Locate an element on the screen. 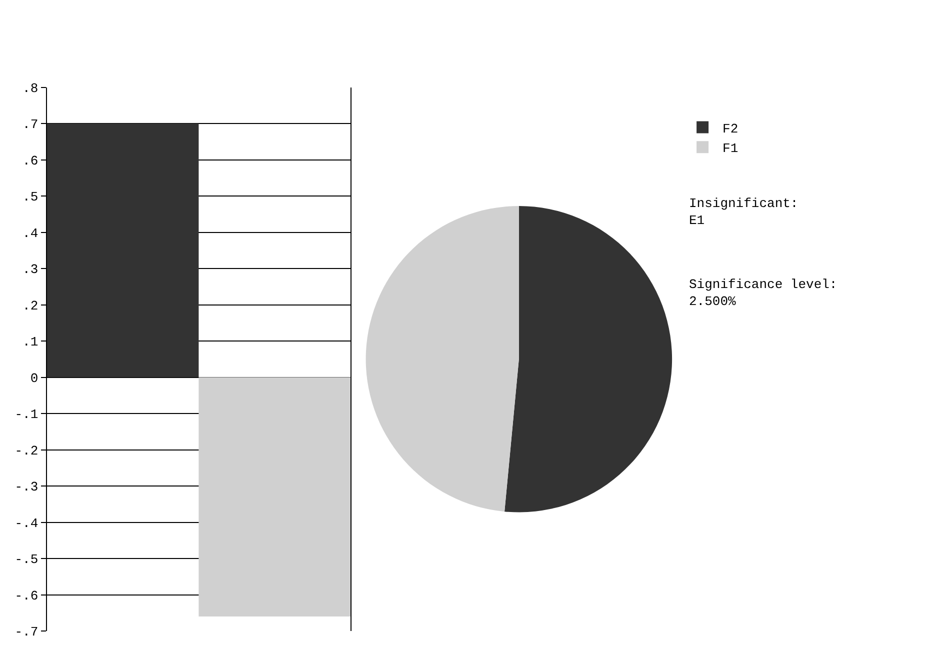 This screenshot has height=645, width=935. y-tick-label: .3 is located at coordinates (30, 270).